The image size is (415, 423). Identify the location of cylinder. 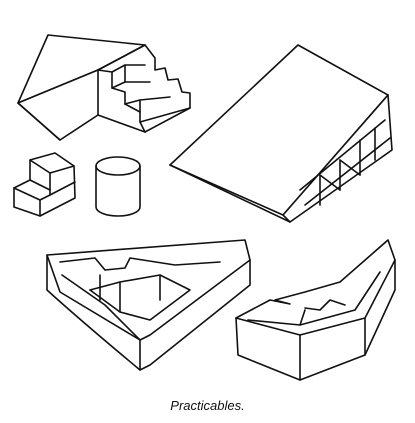
(118, 186).